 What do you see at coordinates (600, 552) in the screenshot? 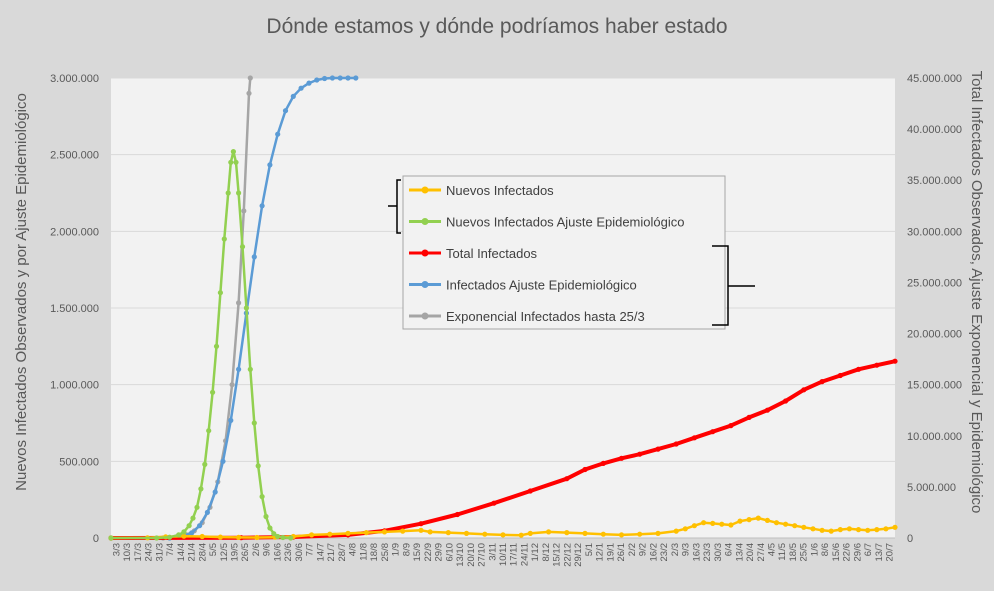
I see `x-tick-label: 12/1` at bounding box center [600, 552].